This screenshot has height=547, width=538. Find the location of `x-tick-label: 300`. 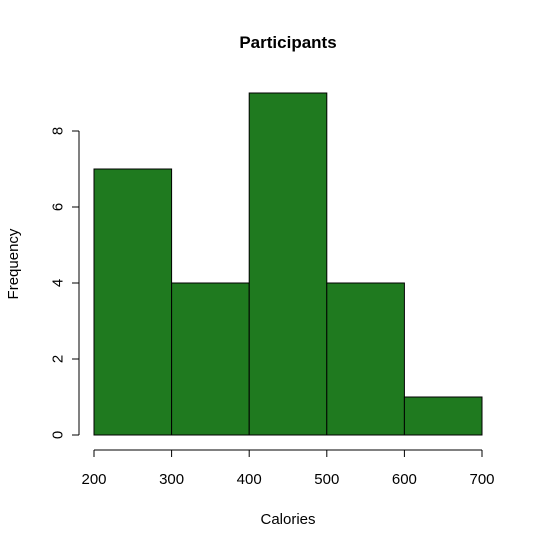

x-tick-label: 300 is located at coordinates (171, 479).